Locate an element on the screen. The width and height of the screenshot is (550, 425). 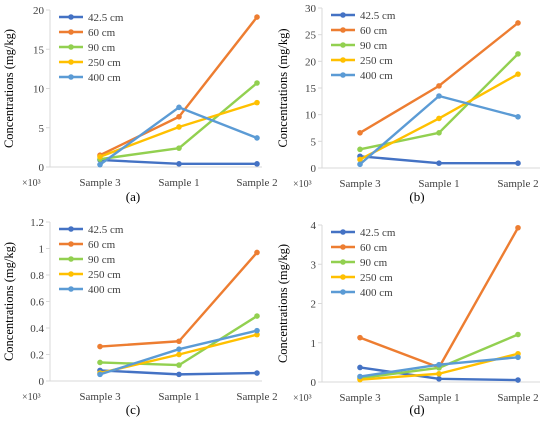
y-tick-label: 0.8 is located at coordinates (37, 276).